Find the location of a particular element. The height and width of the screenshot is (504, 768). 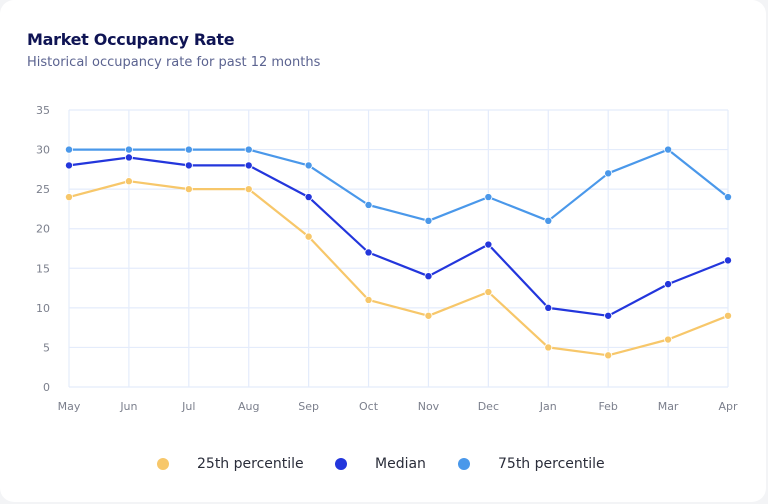

x-tick-label: Sep is located at coordinates (308, 406).